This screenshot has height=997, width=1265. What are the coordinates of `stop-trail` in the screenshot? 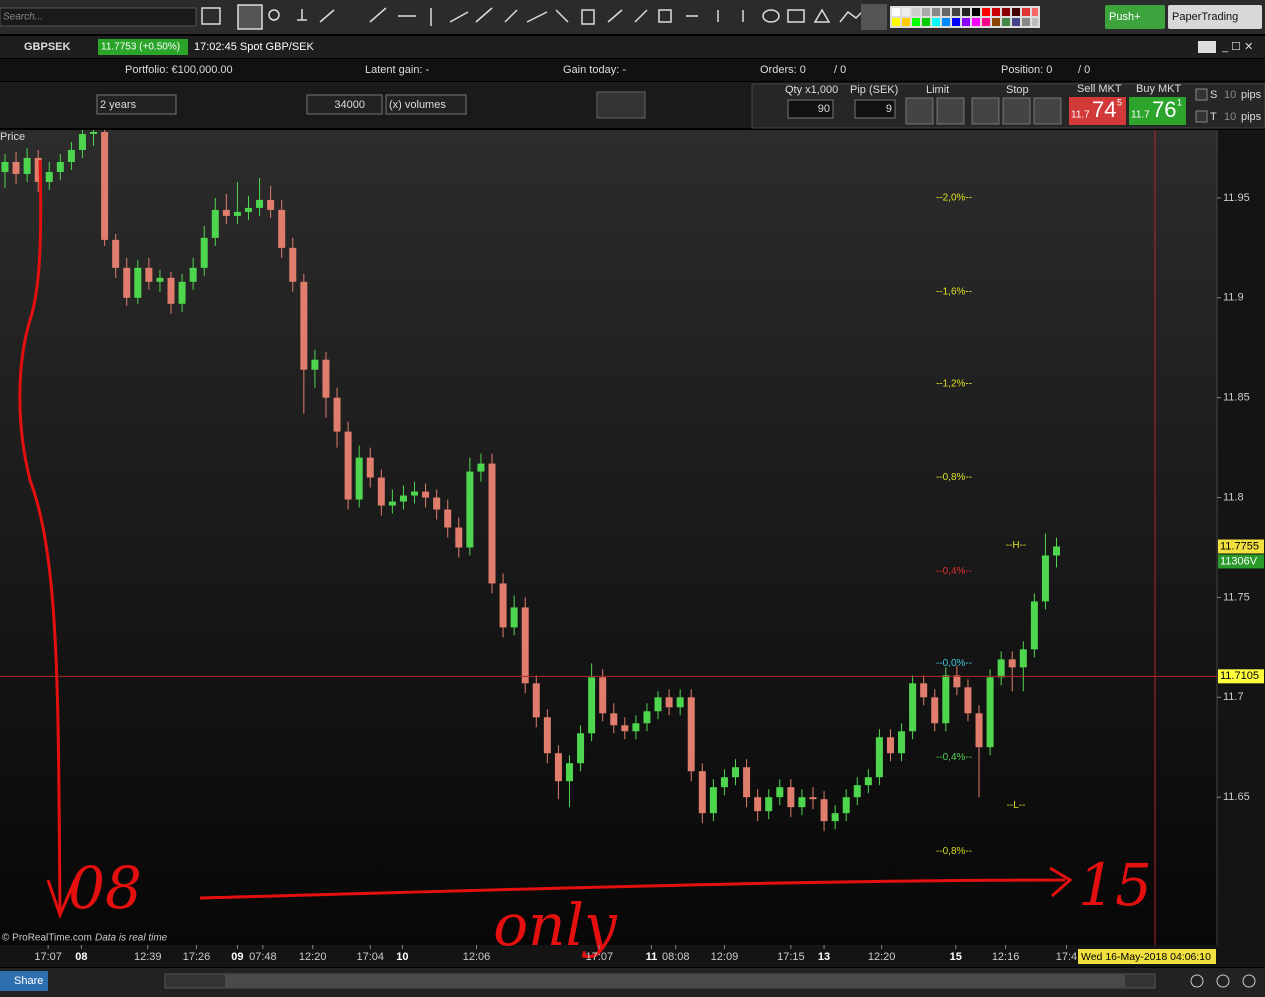 It's located at (1047, 111).